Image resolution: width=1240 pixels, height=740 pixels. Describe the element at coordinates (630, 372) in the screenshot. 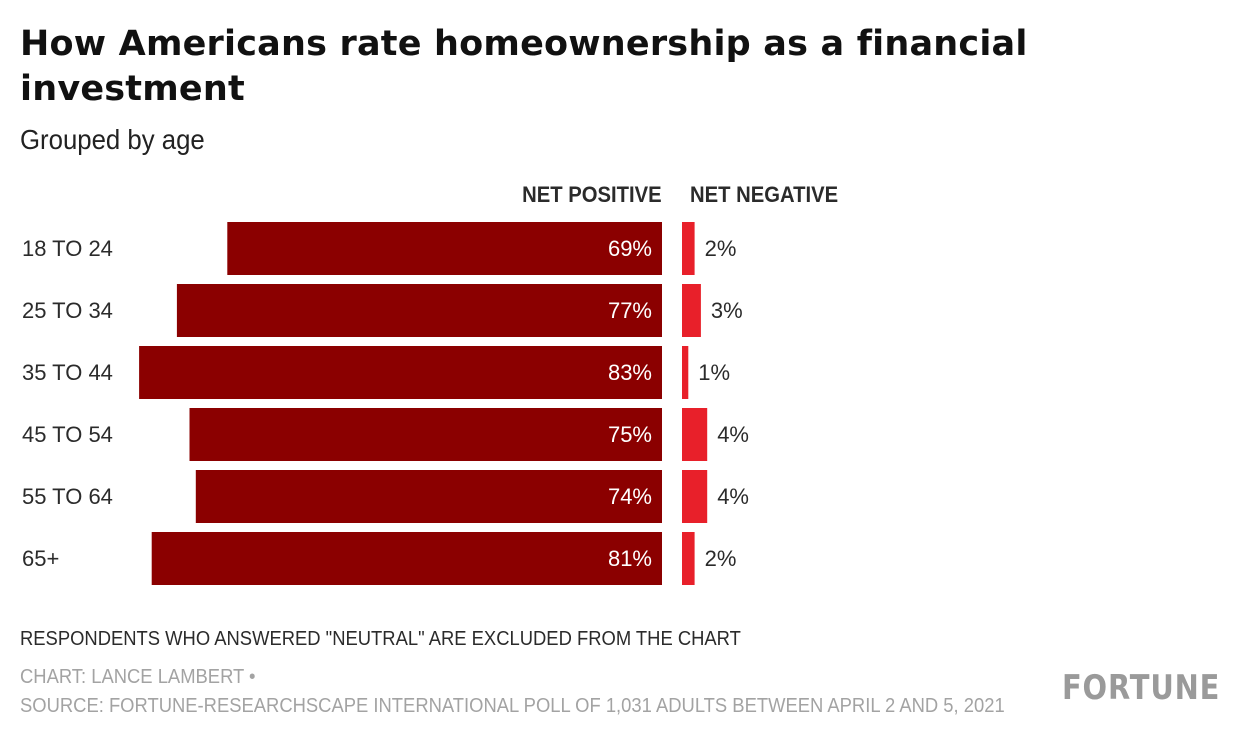

I see `net-positive-value-label: 83%` at that location.